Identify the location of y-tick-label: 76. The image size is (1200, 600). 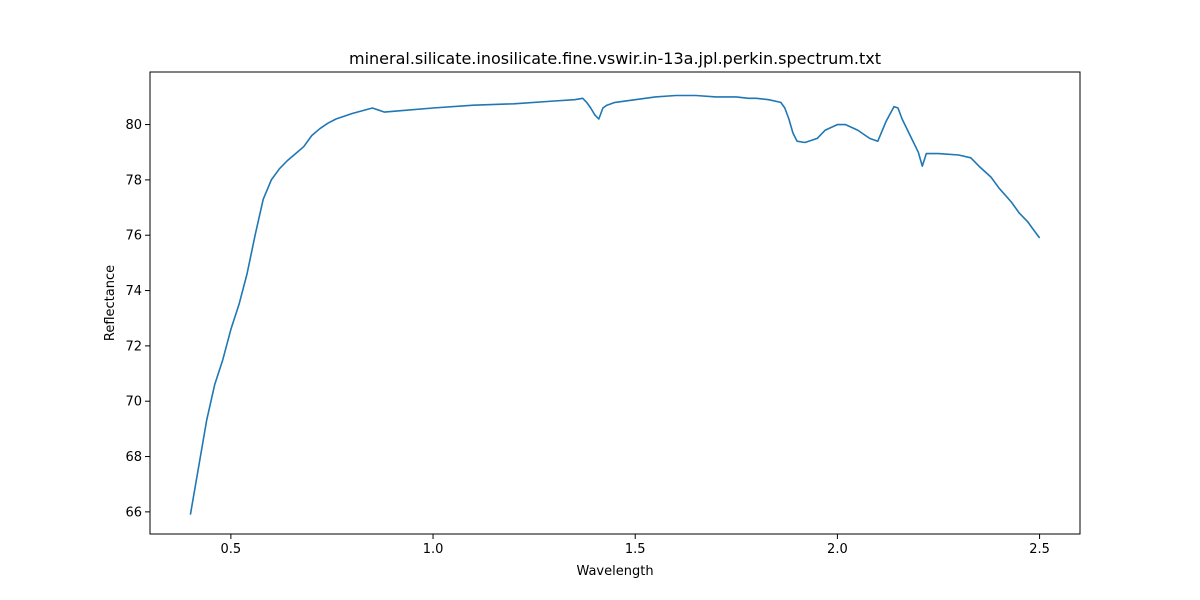
(133, 236).